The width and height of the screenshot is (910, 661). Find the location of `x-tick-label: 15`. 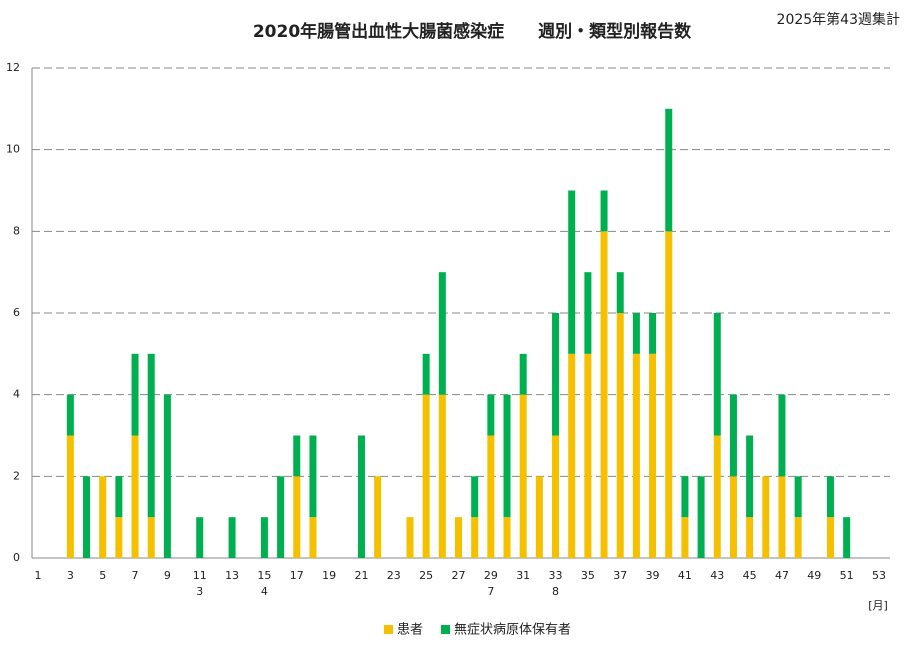

x-tick-label: 15 is located at coordinates (264, 575).